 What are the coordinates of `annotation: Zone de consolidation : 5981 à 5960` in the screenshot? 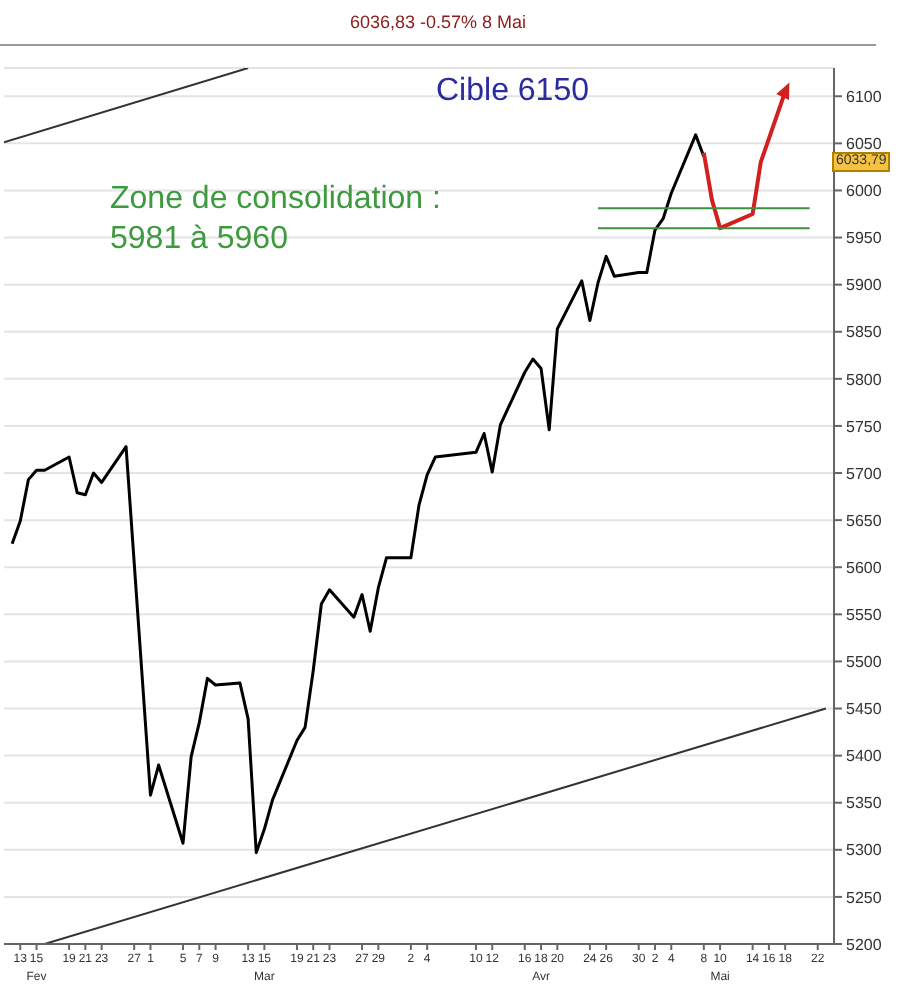 It's located at (275, 220).